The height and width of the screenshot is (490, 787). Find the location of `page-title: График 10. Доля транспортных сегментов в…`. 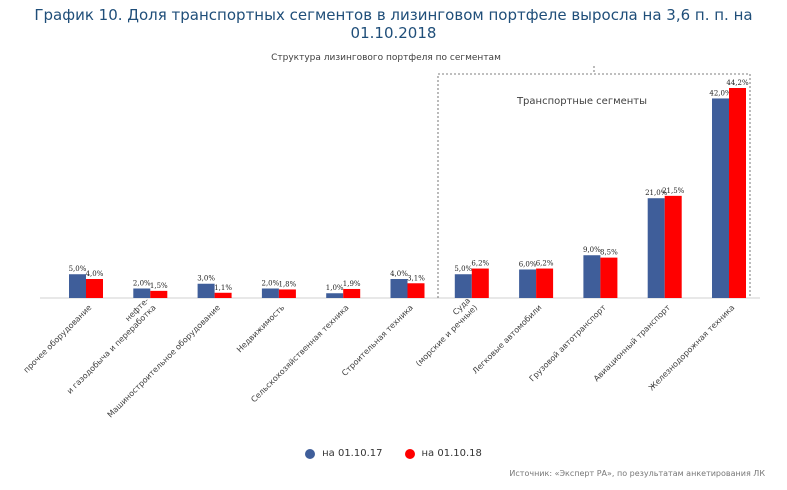

page-title: График 10. Доля транспортных сегментов в… is located at coordinates (393, 24).